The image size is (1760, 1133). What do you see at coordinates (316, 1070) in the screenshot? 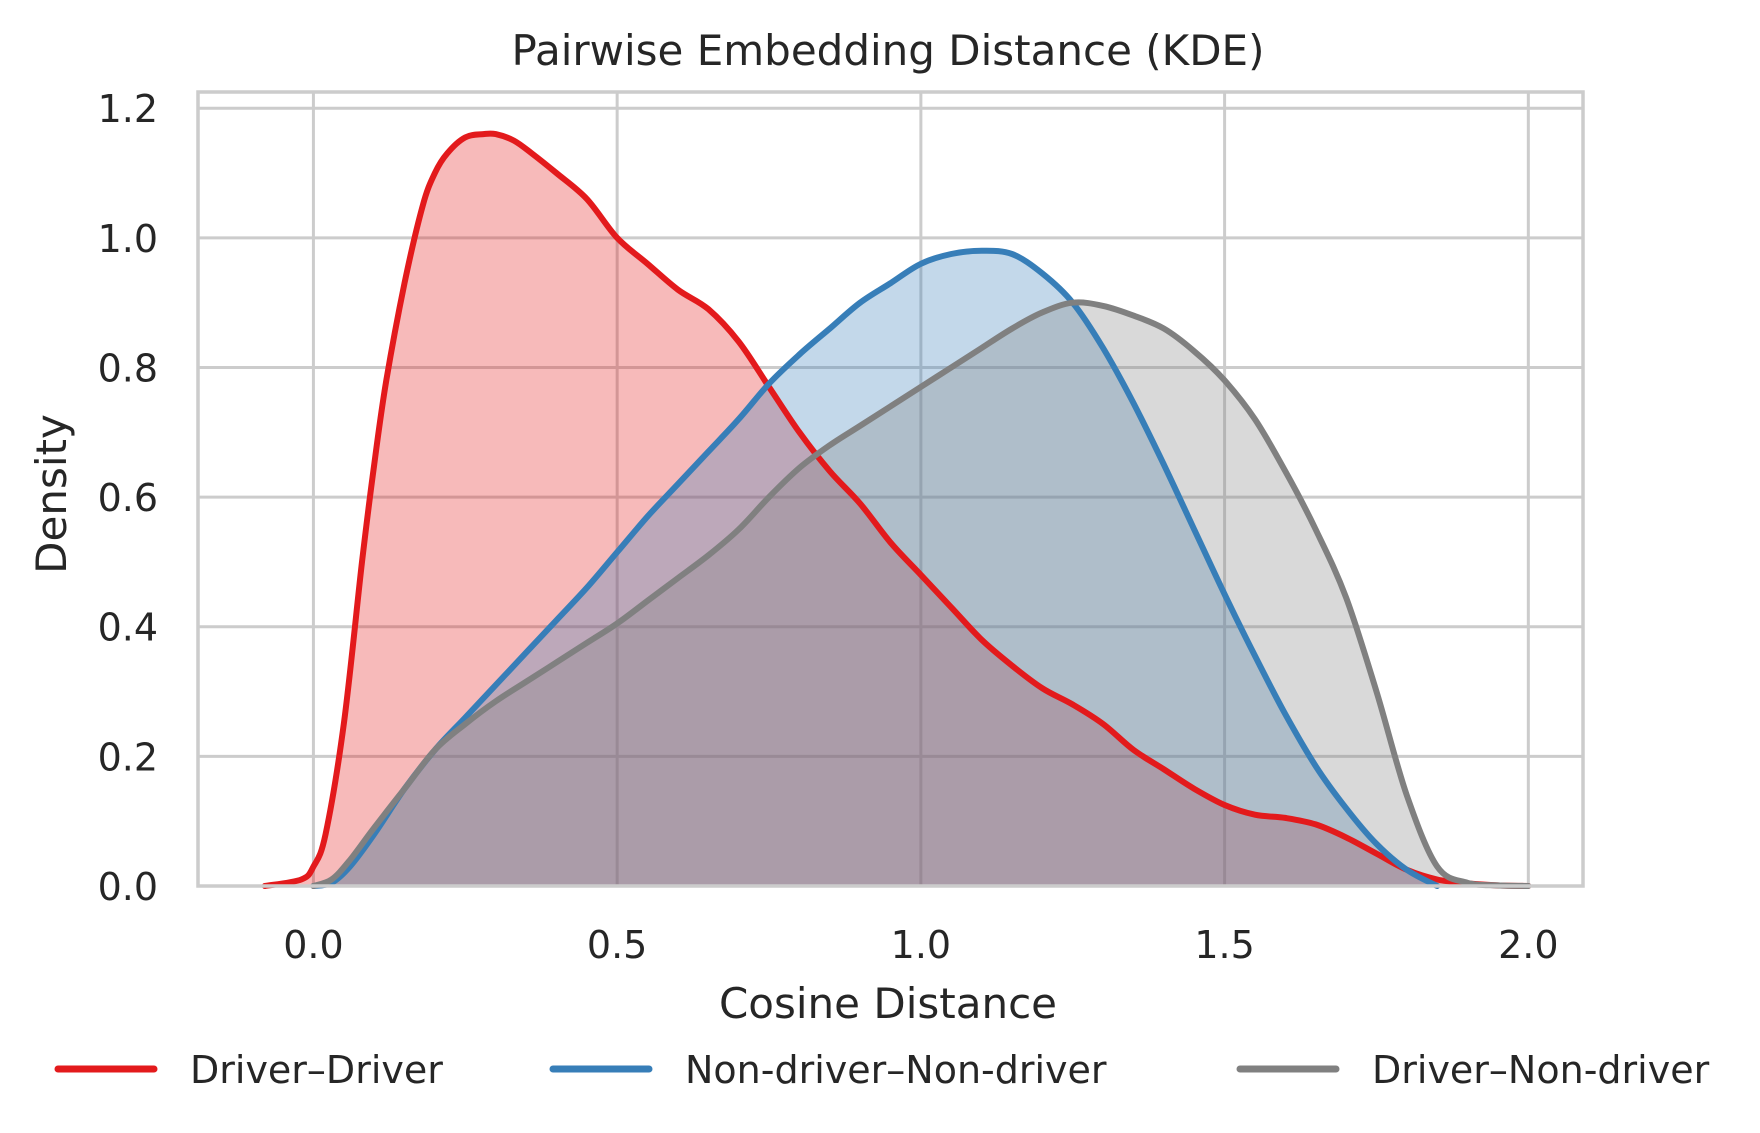
I see `legend-label: Driver–Driver` at bounding box center [316, 1070].